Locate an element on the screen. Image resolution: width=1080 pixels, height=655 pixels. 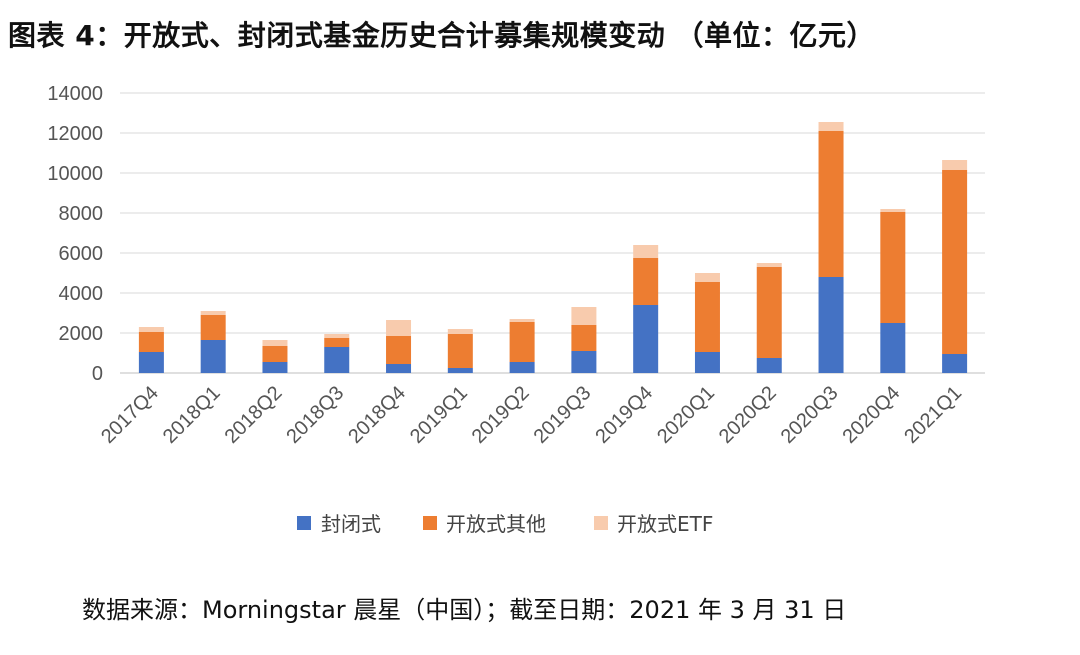
legend-label: 开放式其他 is located at coordinates (496, 524).